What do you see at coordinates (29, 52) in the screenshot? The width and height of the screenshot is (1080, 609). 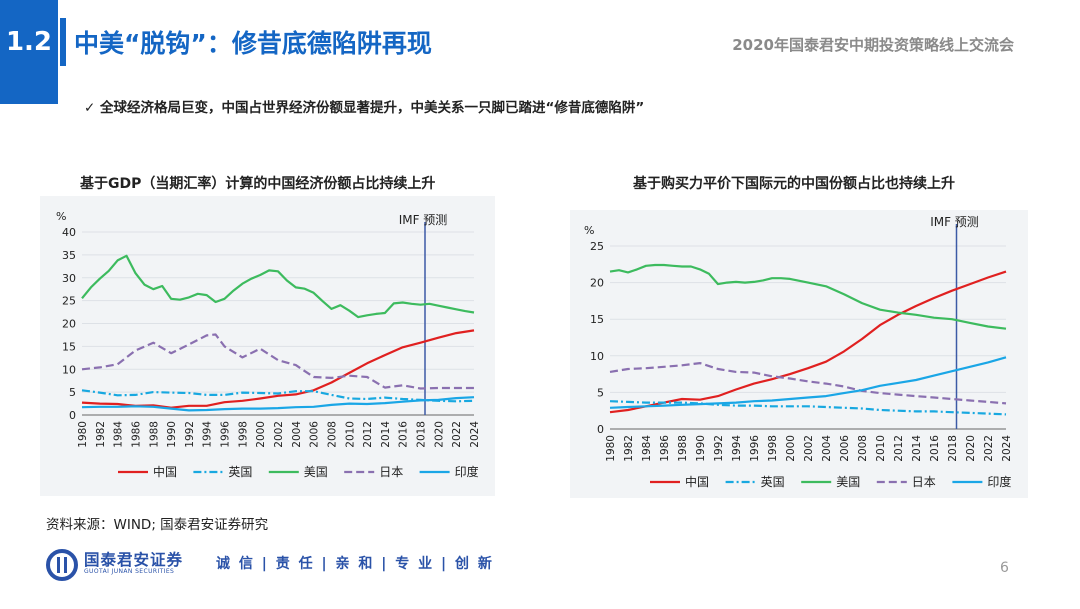 I see `section-number: 1.2` at bounding box center [29, 52].